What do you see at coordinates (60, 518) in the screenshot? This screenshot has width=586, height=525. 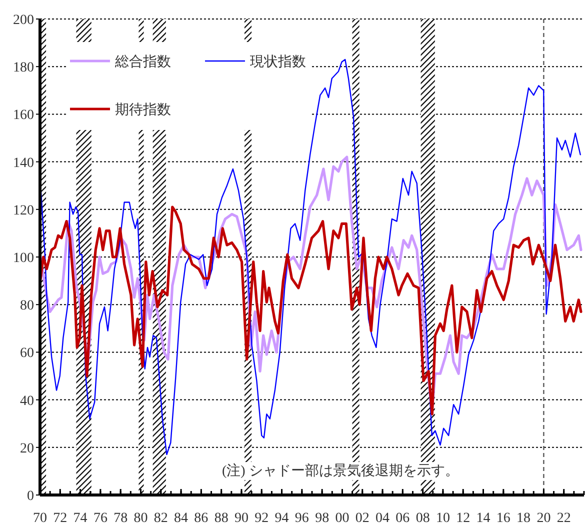 I see `x-tick-label: 72` at bounding box center [60, 518].